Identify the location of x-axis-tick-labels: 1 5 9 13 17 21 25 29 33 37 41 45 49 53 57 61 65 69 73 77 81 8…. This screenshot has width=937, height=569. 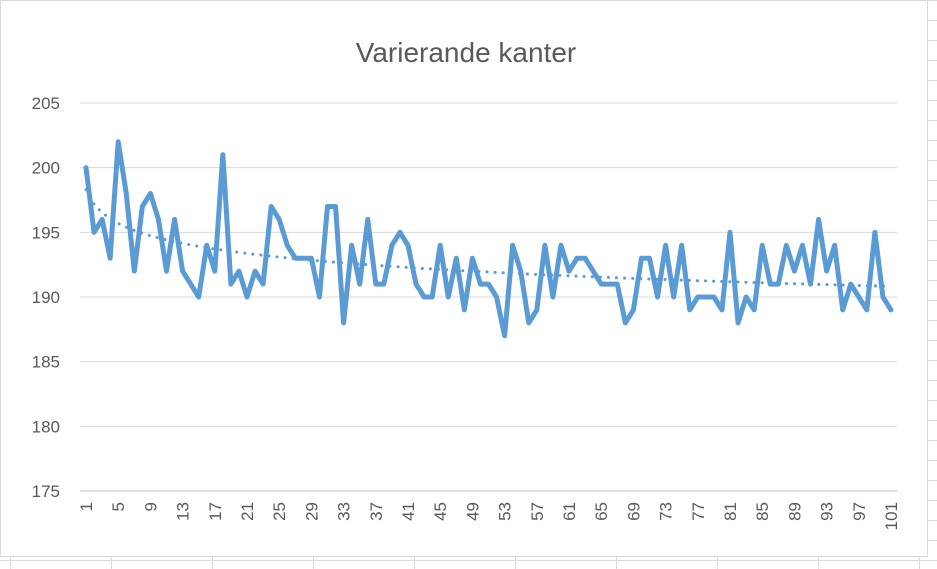
(489, 516).